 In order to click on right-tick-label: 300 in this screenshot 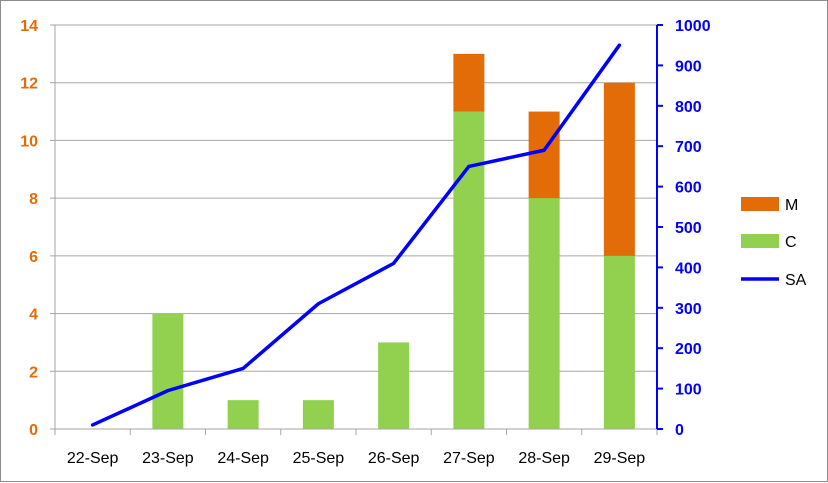, I will do `click(688, 309)`.